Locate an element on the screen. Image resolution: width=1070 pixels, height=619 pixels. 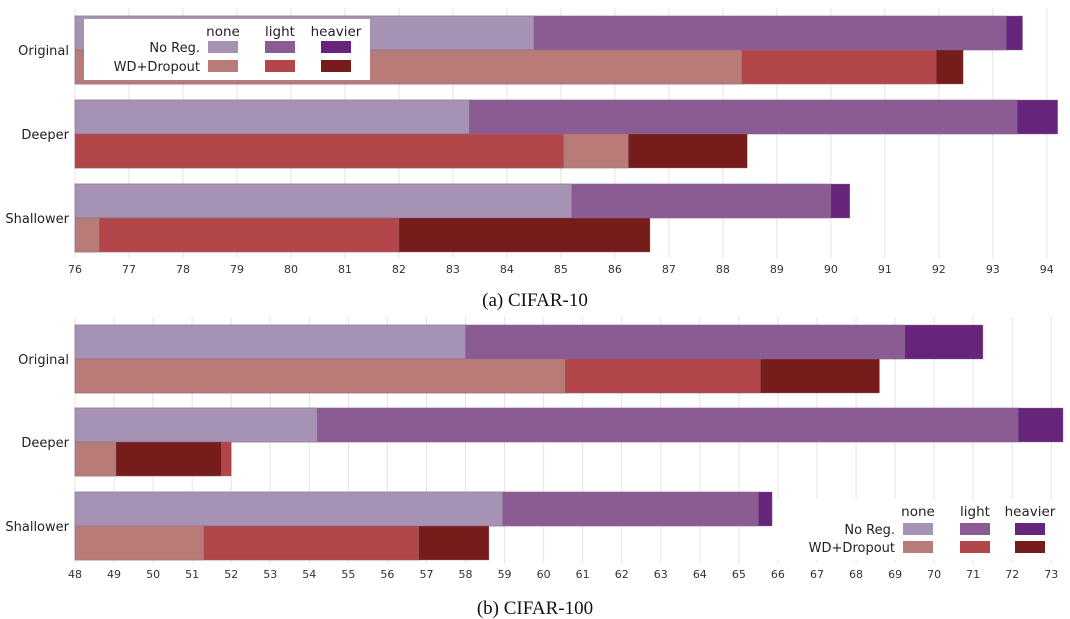
x-tick-label: 52 is located at coordinates (231, 574).